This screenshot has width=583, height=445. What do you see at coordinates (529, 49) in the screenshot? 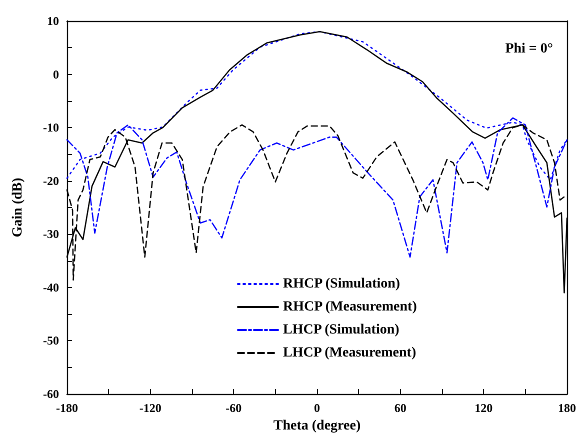
I see `annotation: Phi = 0°` at bounding box center [529, 49].